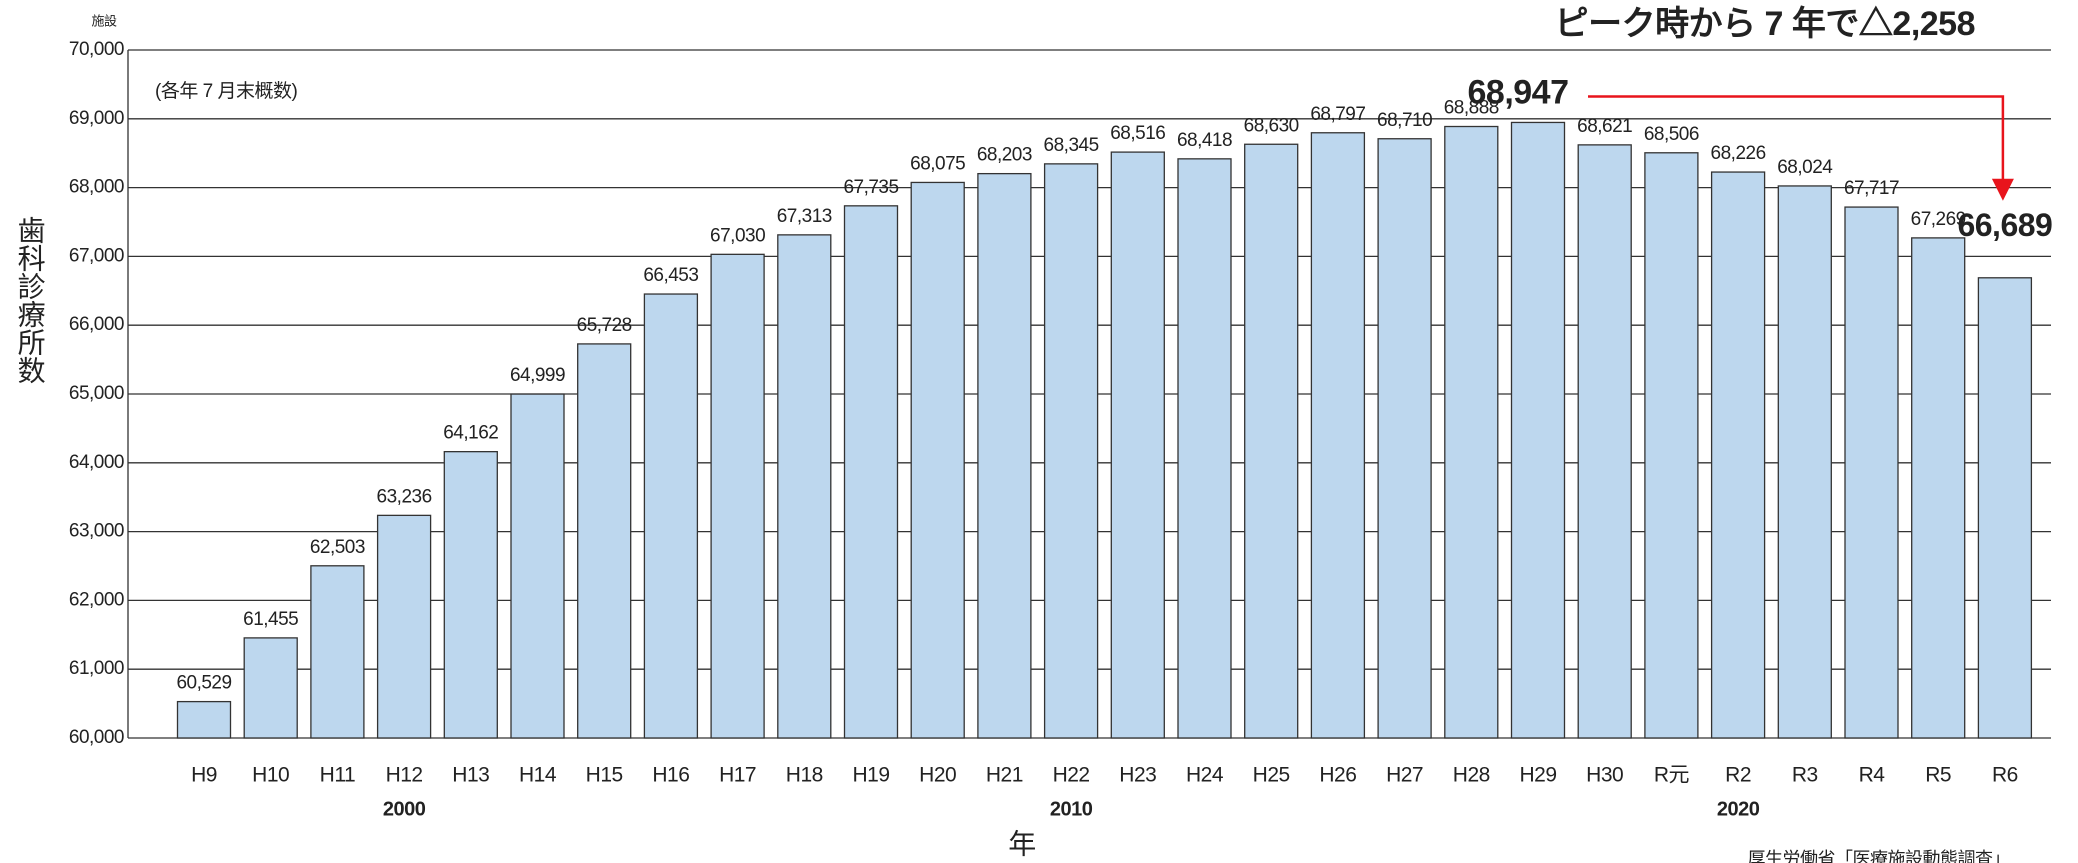  Describe the element at coordinates (203, 683) in the screenshot. I see `value-label: 60,529` at that location.